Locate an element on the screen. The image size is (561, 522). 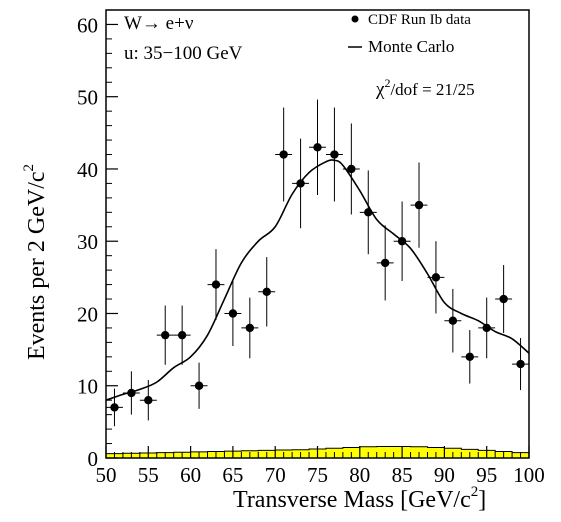
x-tick-label: 50 is located at coordinates (106, 475).